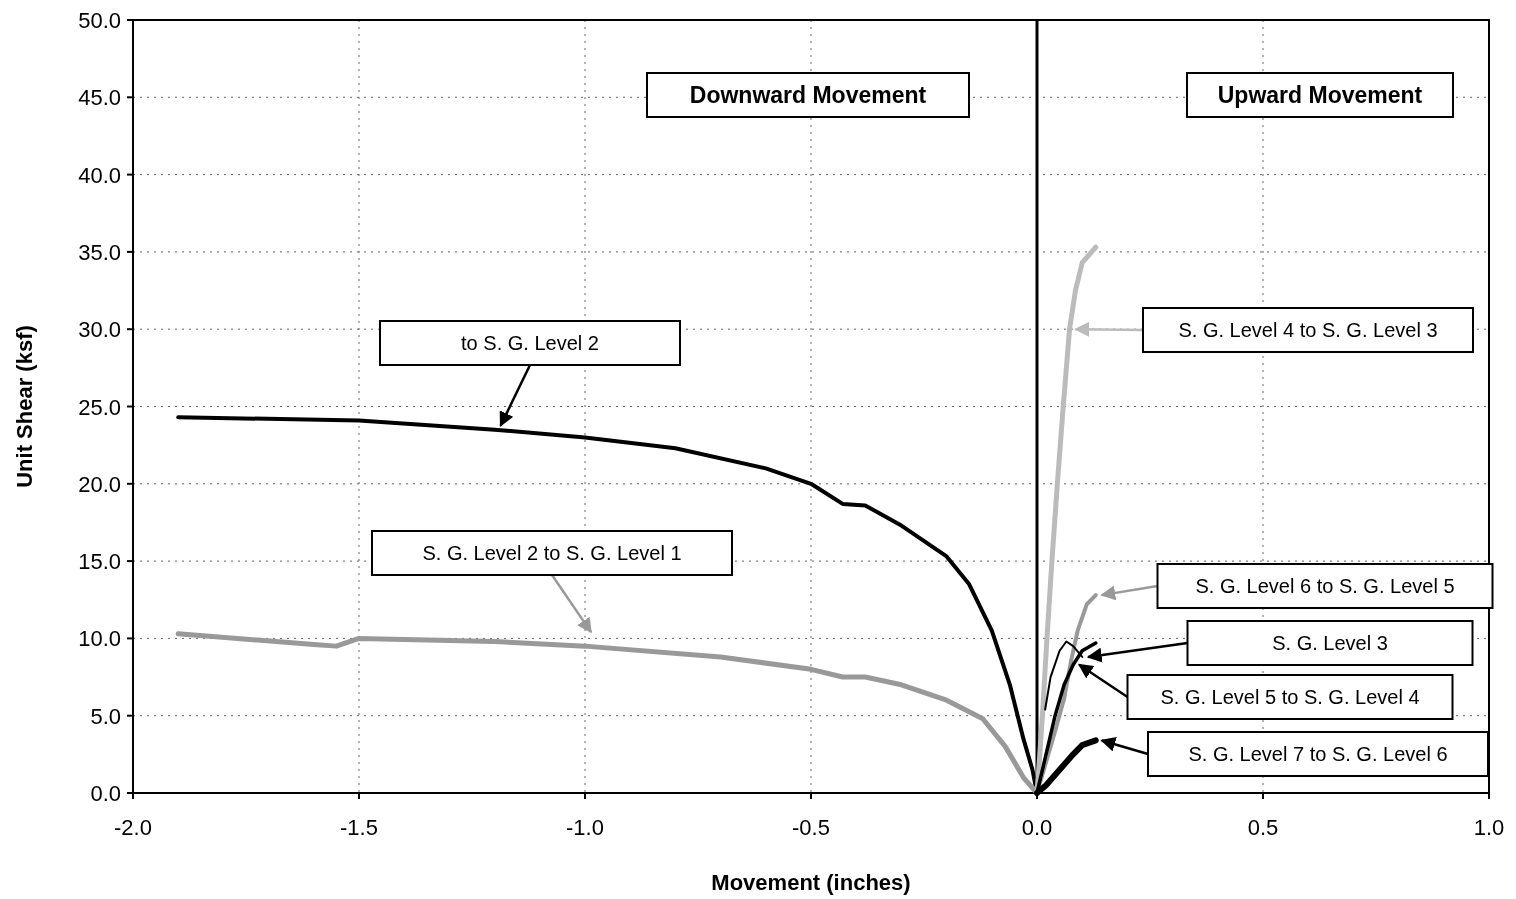 This screenshot has width=1516, height=899. Describe the element at coordinates (808, 95) in the screenshot. I see `annotation: Downward Movement` at that location.